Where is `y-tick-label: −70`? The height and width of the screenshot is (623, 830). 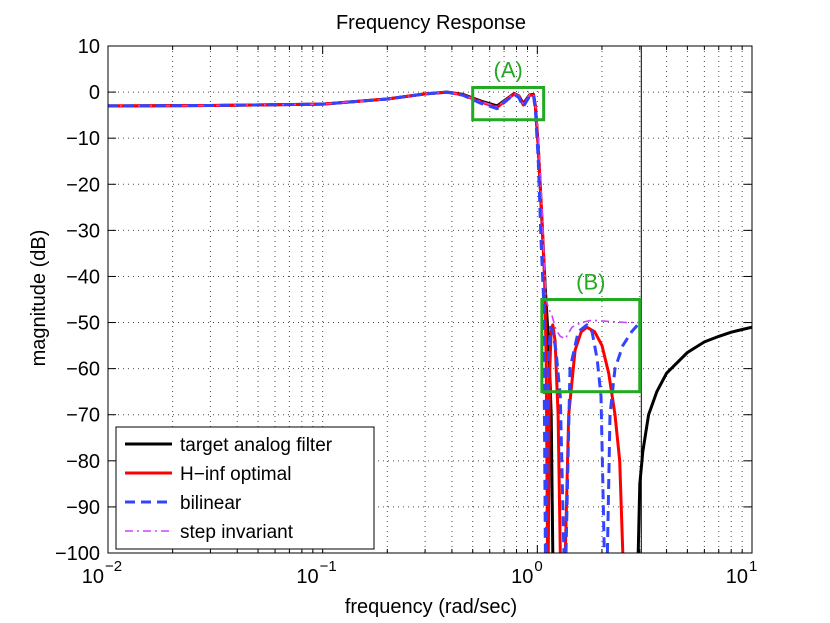
y-tick-label: −70 is located at coordinates (83, 416).